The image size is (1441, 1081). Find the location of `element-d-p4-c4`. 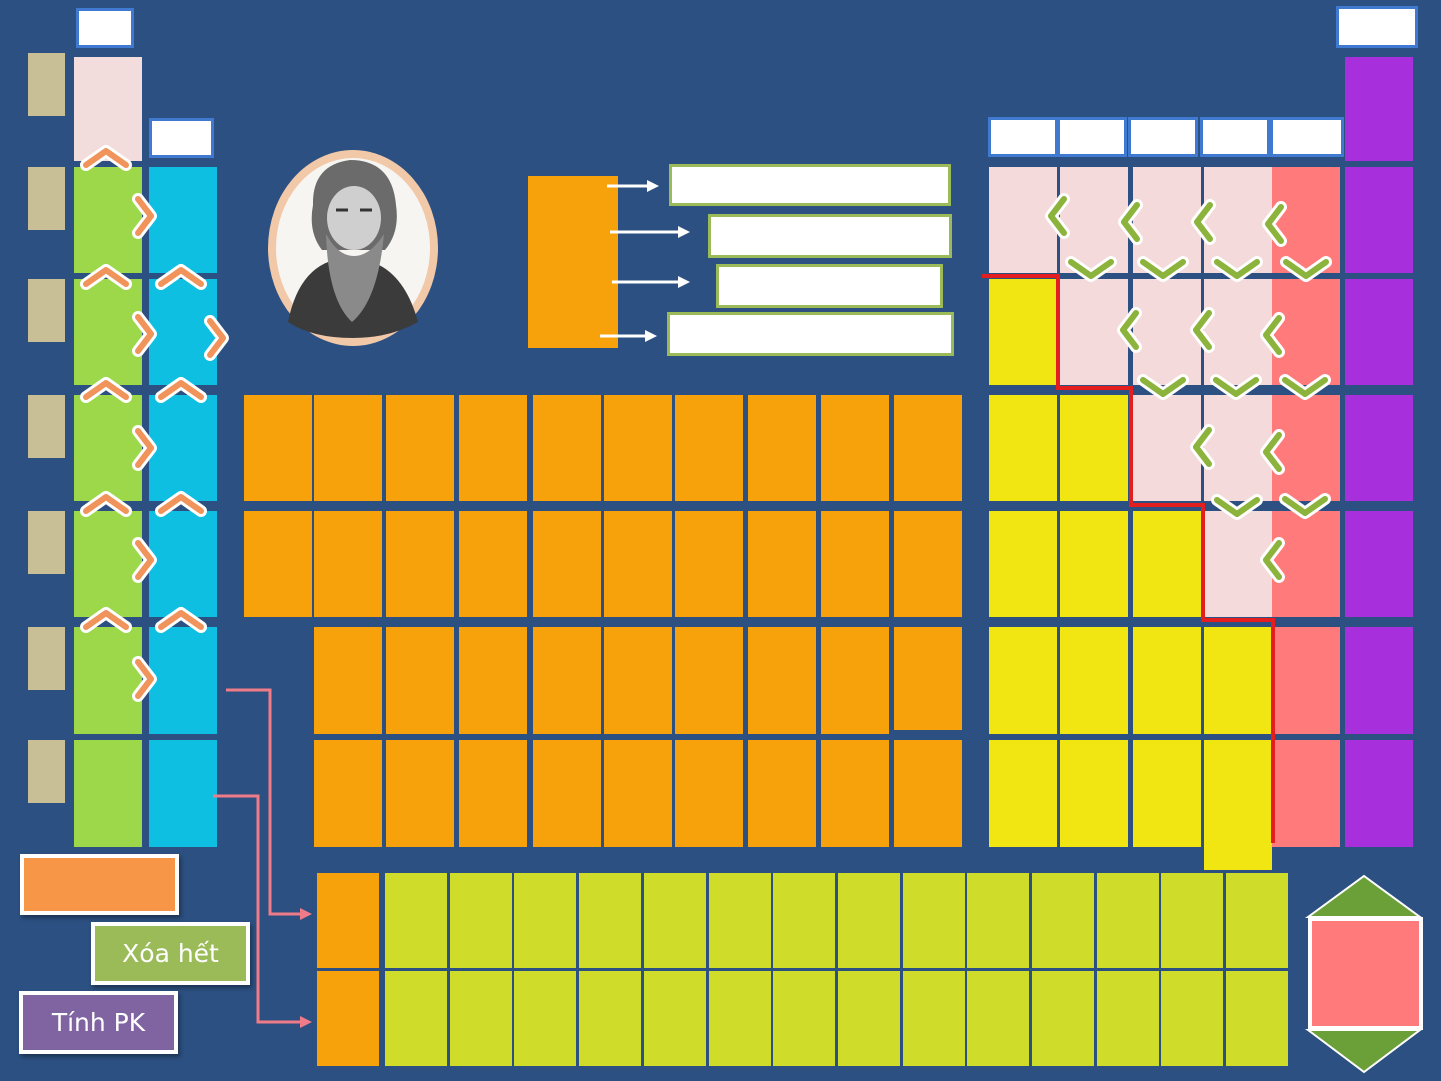

element-d-p4-c4 is located at coordinates (348, 448).